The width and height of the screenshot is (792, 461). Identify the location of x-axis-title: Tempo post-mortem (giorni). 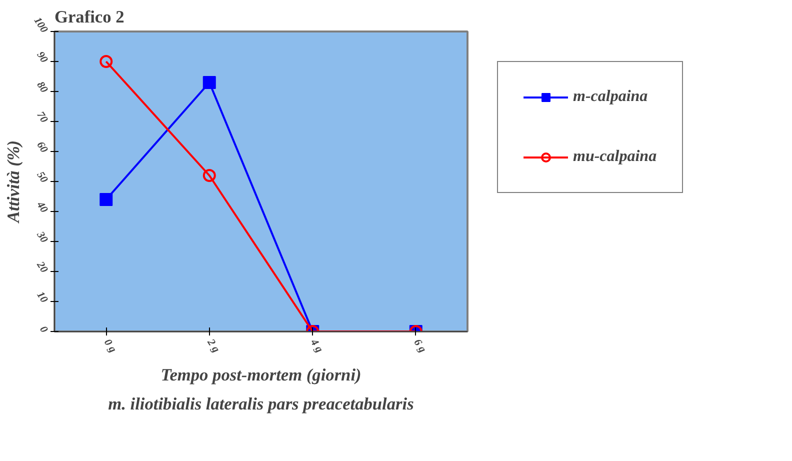
(261, 375).